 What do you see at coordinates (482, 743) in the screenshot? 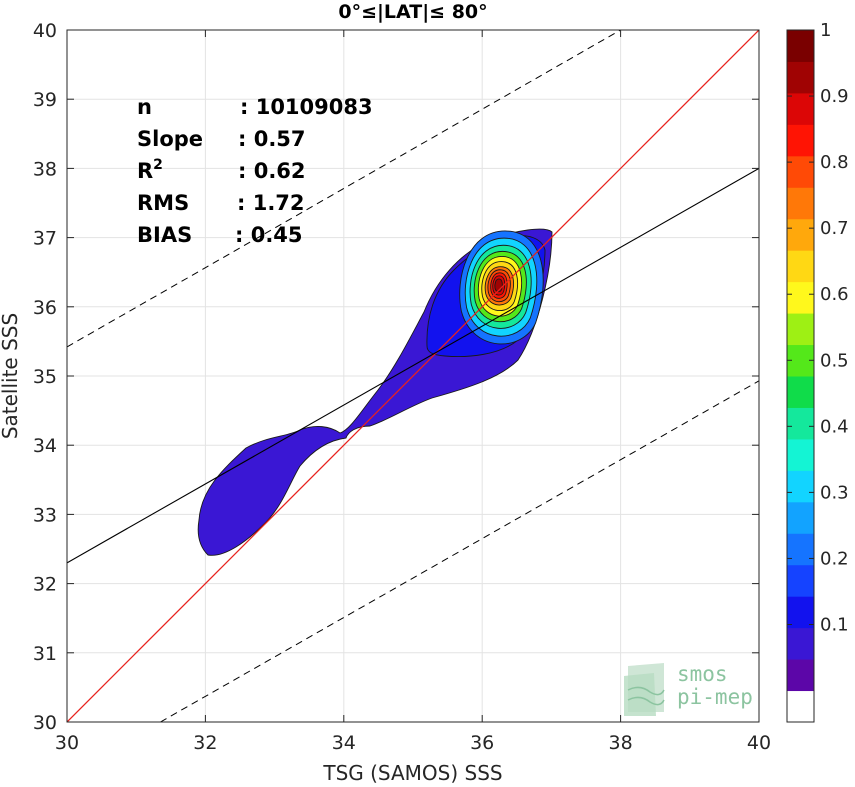
I see `x-tick-label: 36` at bounding box center [482, 743].